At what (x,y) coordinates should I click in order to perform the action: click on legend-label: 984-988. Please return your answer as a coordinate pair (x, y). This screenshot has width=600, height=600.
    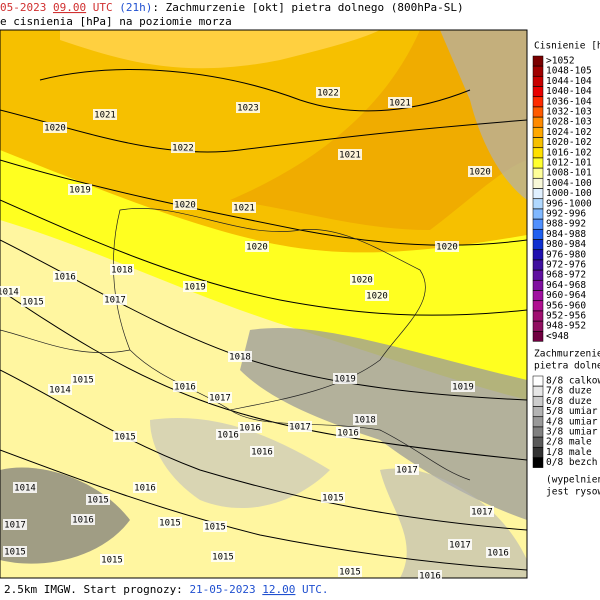
    Looking at the image, I should click on (566, 234).